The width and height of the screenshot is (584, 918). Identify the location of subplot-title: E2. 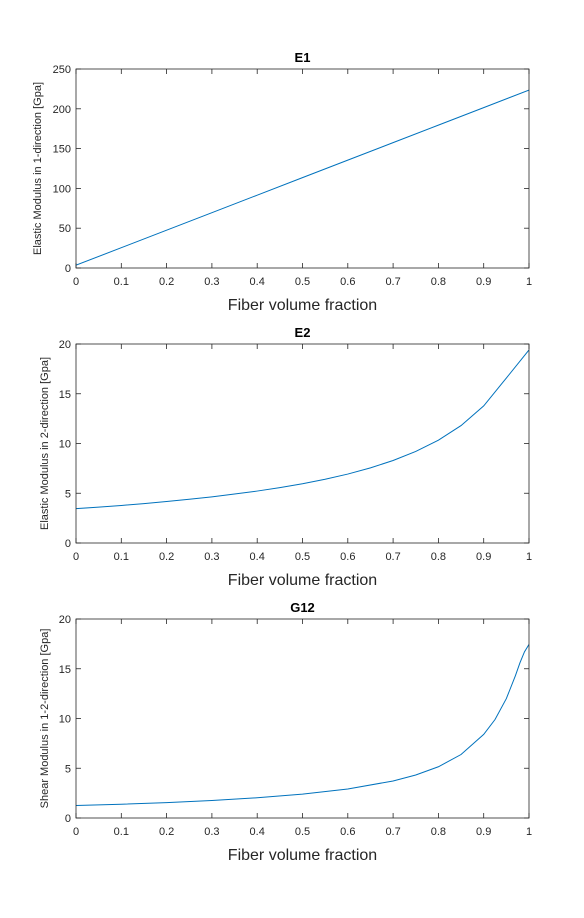
(303, 332).